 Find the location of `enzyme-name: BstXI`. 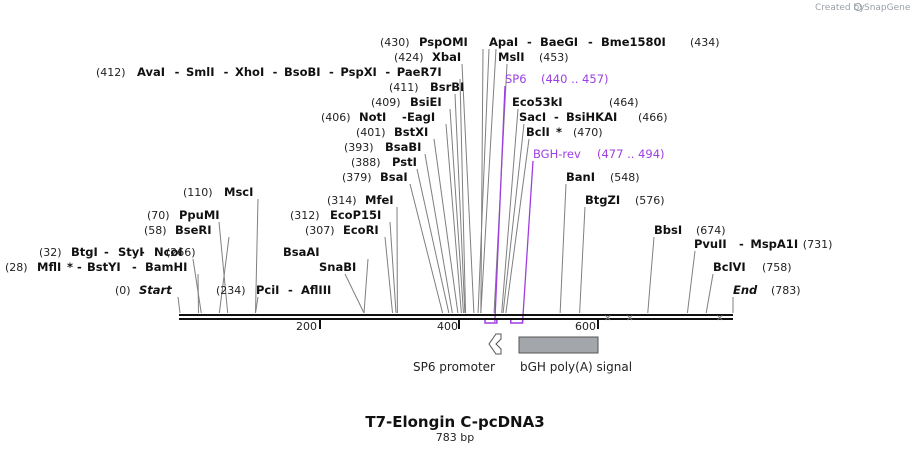

enzyme-name: BstXI is located at coordinates (411, 132).